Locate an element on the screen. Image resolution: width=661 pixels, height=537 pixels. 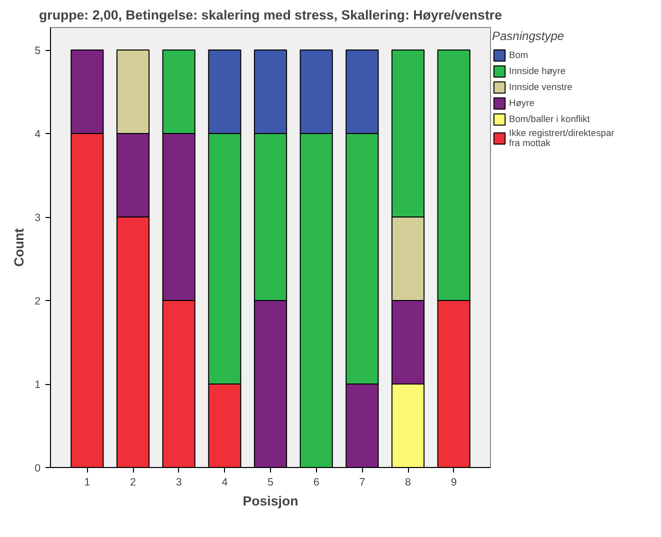
x-tick-label: 7 is located at coordinates (362, 482).